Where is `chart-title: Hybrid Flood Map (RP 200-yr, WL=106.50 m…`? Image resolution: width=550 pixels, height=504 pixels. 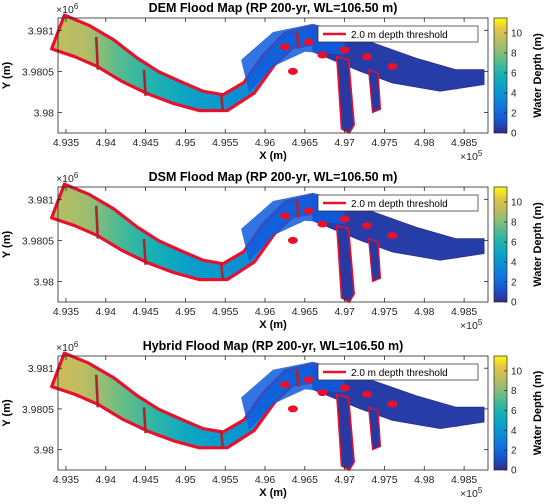
chart-title: Hybrid Flood Map (RP 200-yr, WL=106.50 m… is located at coordinates (273, 346).